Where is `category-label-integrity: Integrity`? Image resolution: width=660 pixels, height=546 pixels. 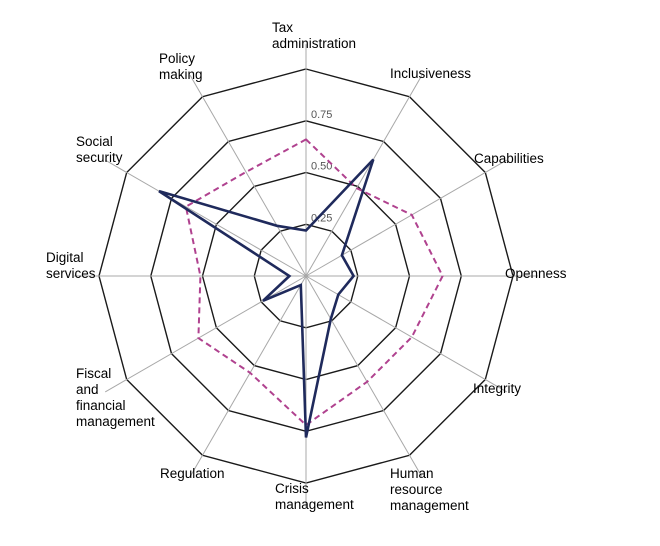
category-label-integrity: Integrity is located at coordinates (497, 388).